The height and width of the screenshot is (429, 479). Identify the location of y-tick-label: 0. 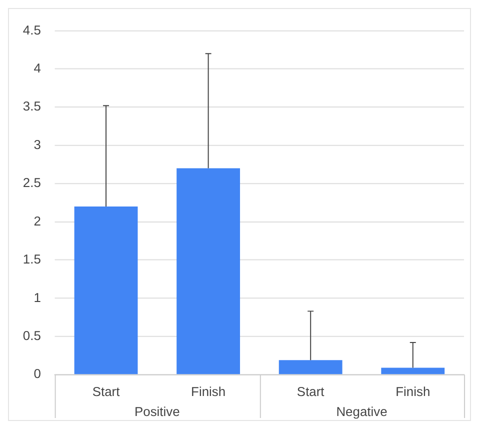
(37, 374).